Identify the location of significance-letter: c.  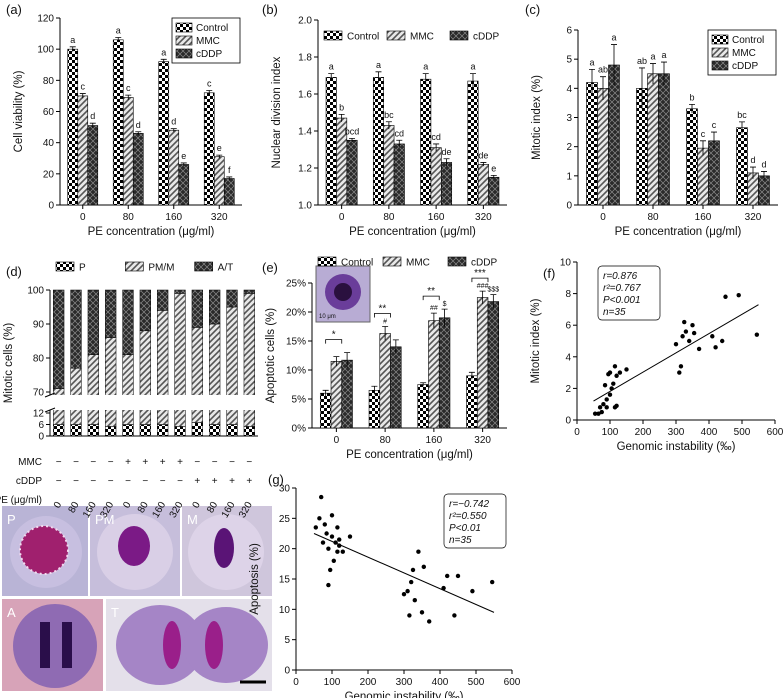
(83, 87).